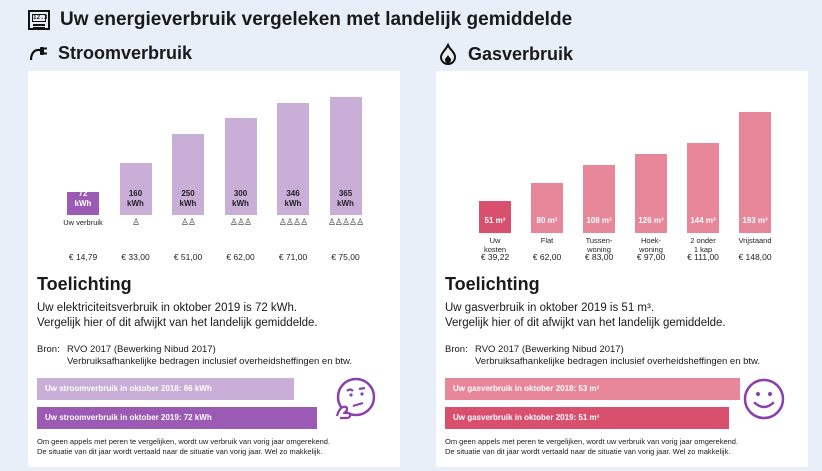 The width and height of the screenshot is (822, 471). What do you see at coordinates (703, 257) in the screenshot?
I see `gas-bar-cost: € 111,00` at bounding box center [703, 257].